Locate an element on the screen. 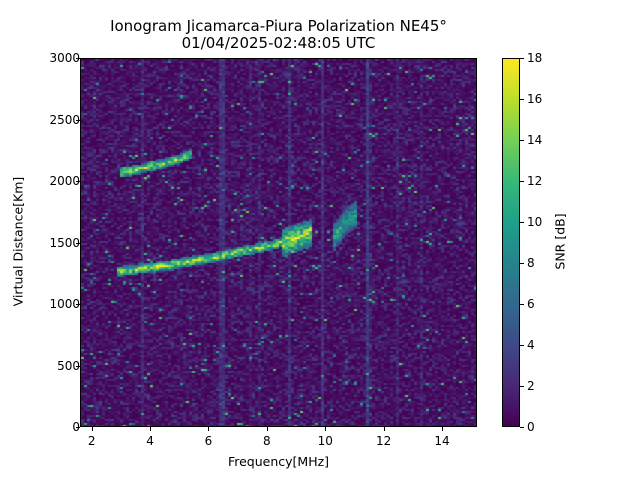 The width and height of the screenshot is (640, 480). colorbar is located at coordinates (511, 242).